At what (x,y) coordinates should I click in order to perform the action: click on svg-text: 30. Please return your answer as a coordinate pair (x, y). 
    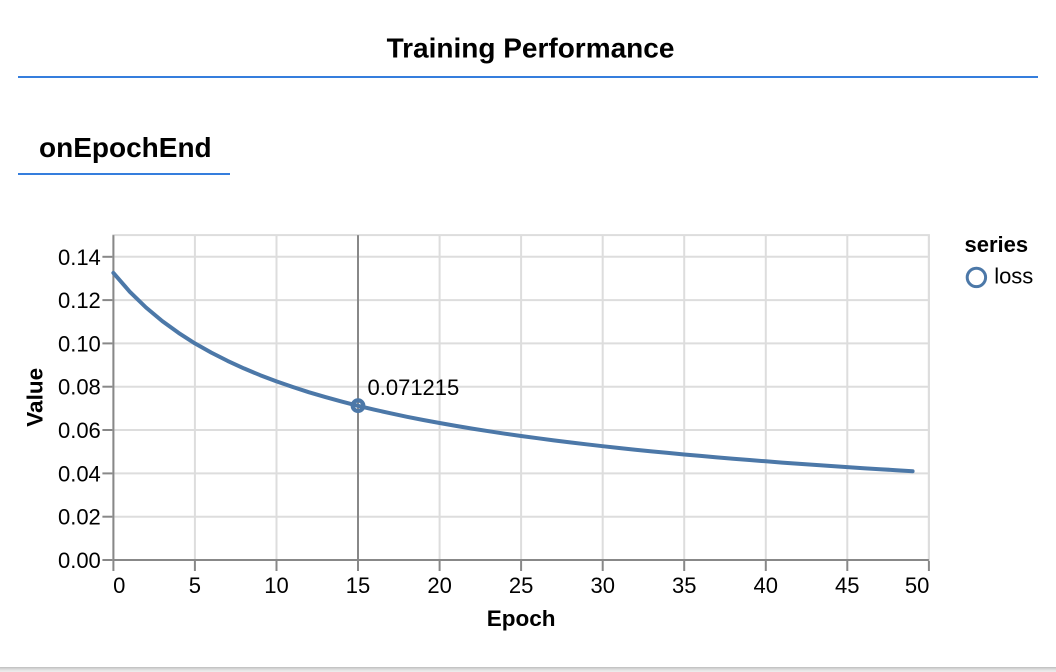
    Looking at the image, I should click on (602, 585).